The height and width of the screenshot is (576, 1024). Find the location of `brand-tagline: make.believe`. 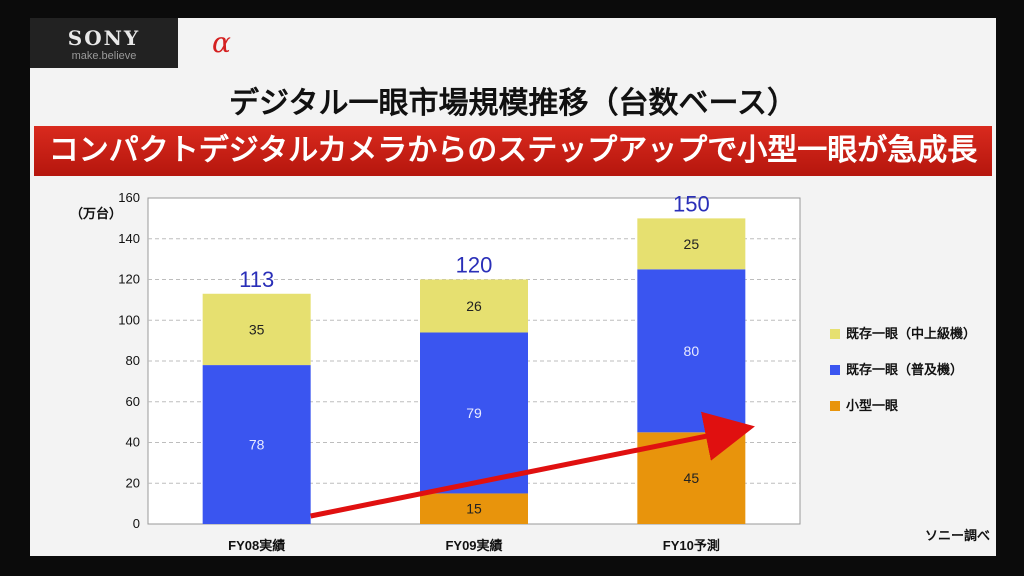

brand-tagline: make.believe is located at coordinates (104, 56).